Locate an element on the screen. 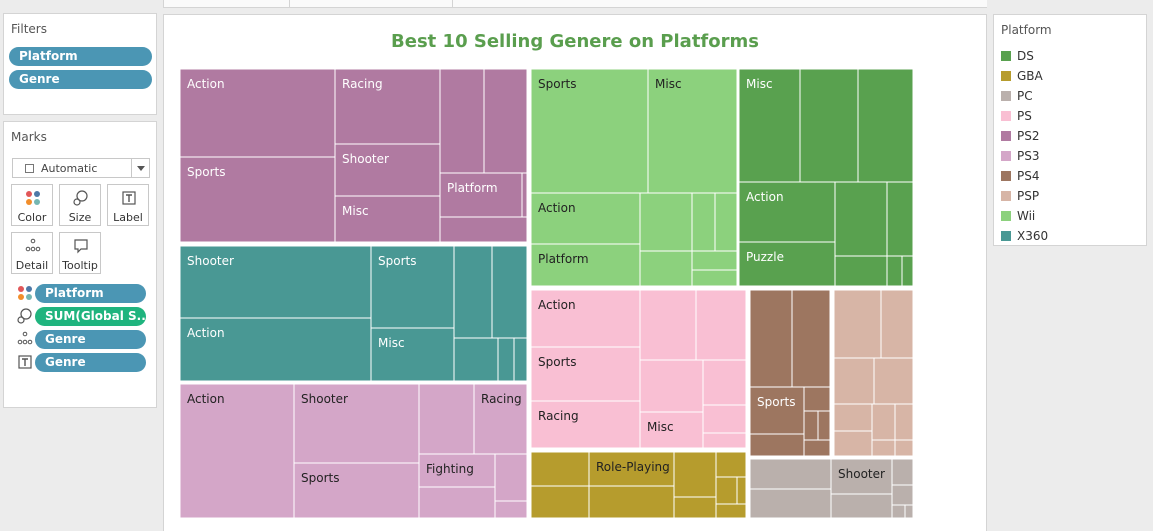 The image size is (1153, 531). shelf-pill-global-sales: SUM(Global S.. is located at coordinates (90, 316).